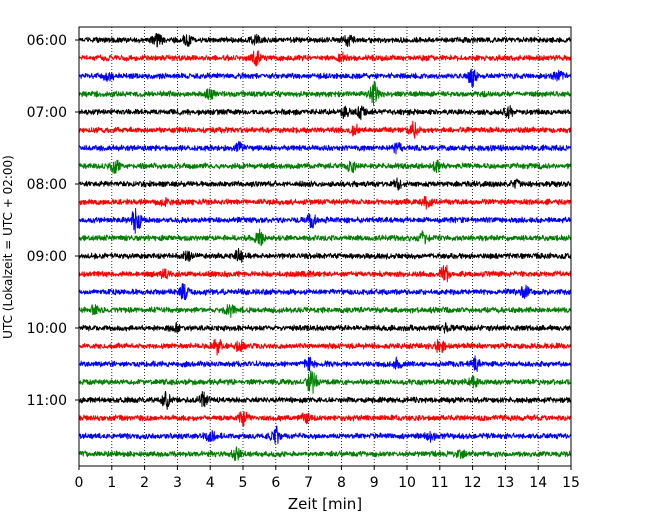  Describe the element at coordinates (473, 483) in the screenshot. I see `x-tick-label: 12` at that location.